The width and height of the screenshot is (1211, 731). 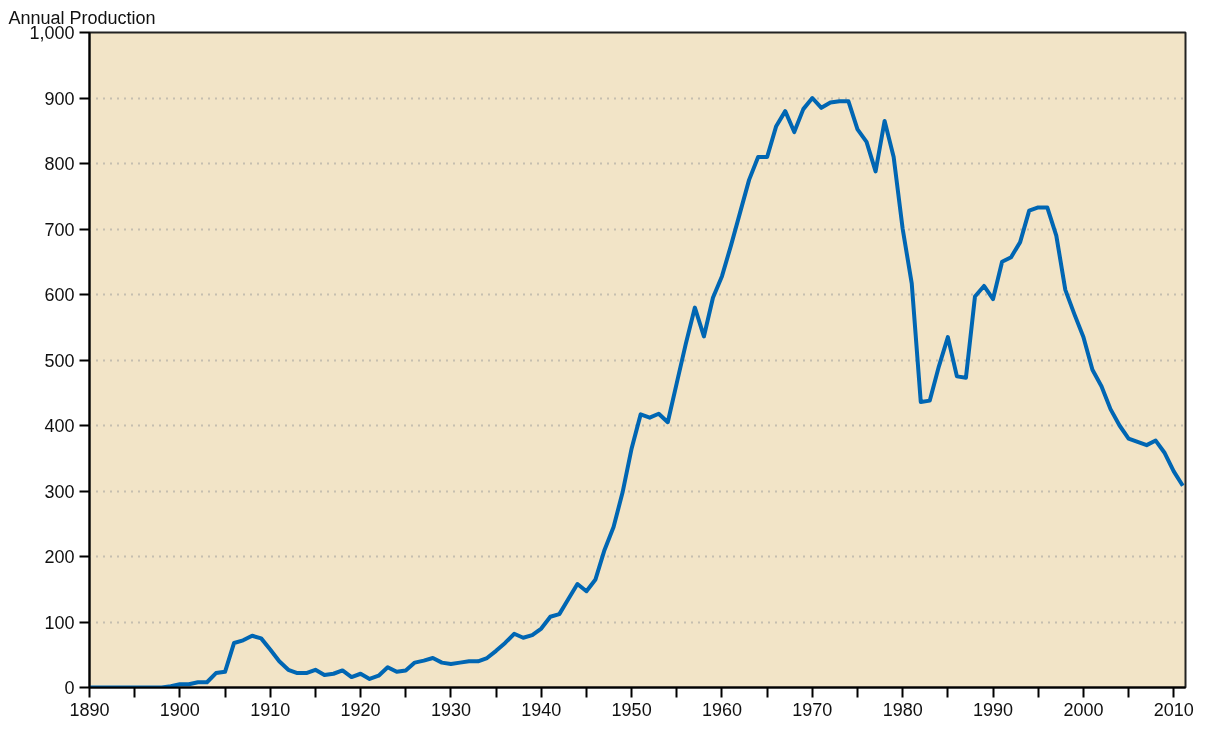 I want to click on y-tick-label: 1,000, so click(x=52, y=33).